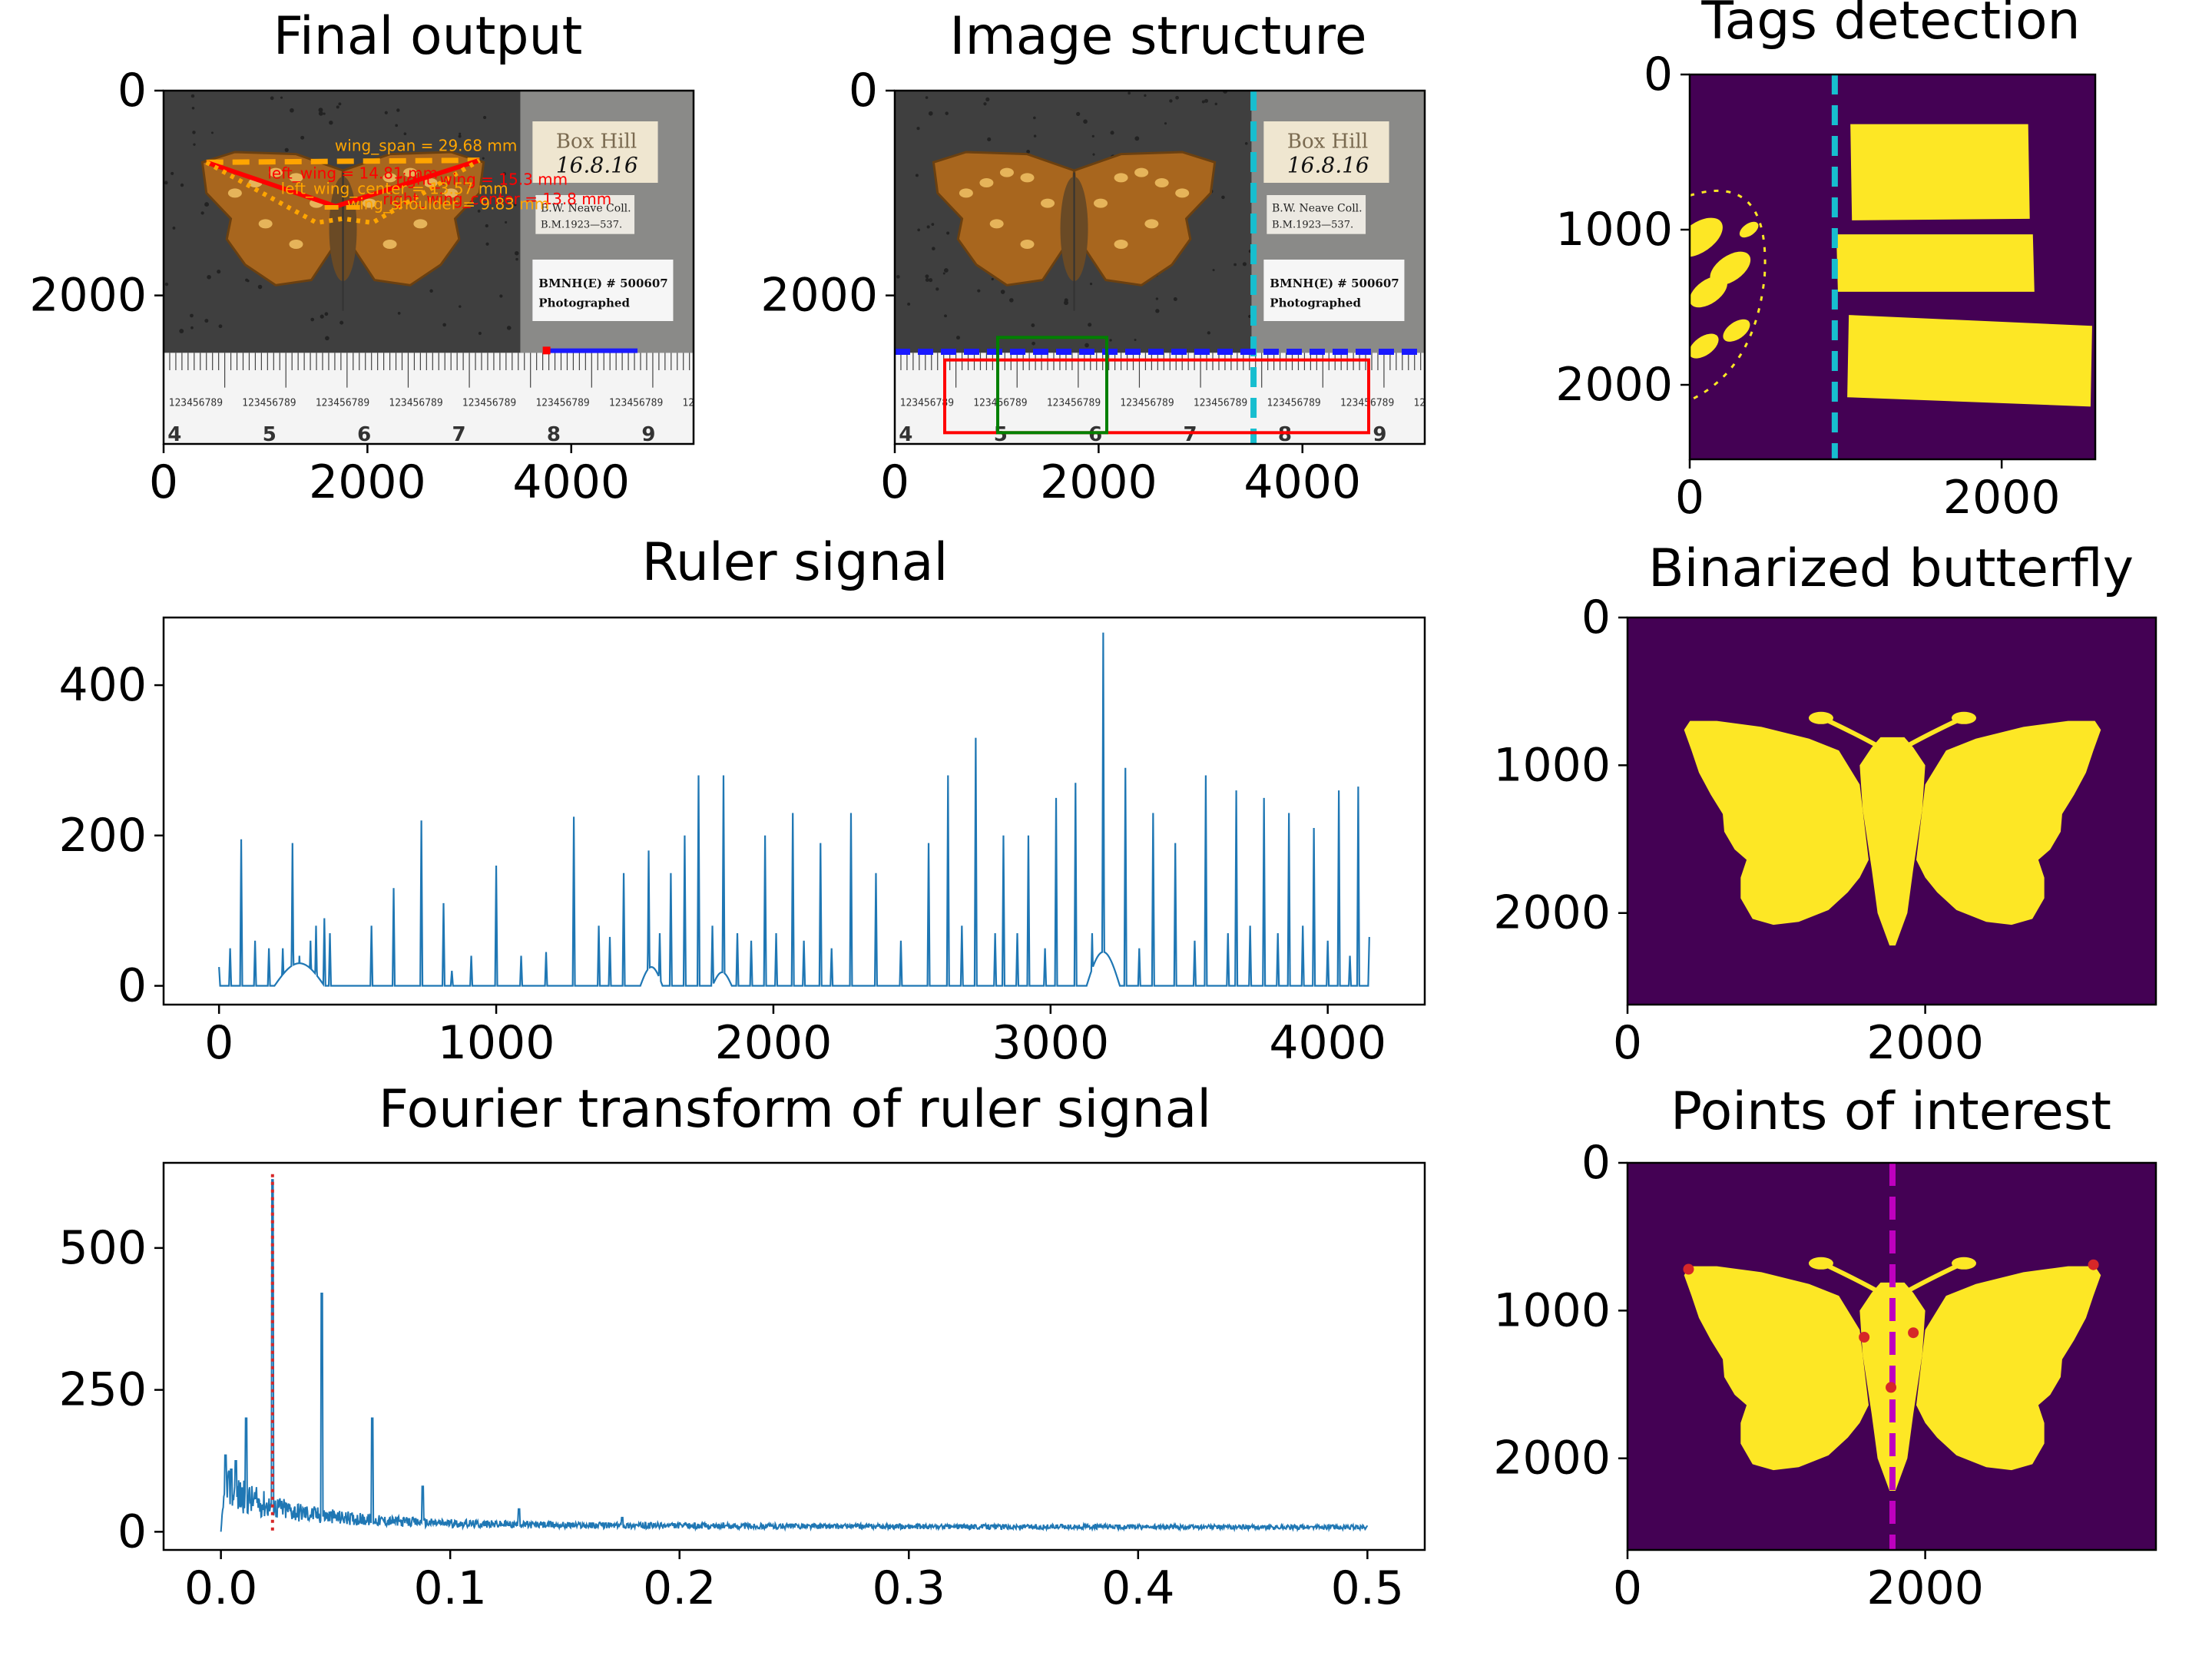 This screenshot has width=2212, height=1659. I want to click on antenna-club, so click(1964, 718).